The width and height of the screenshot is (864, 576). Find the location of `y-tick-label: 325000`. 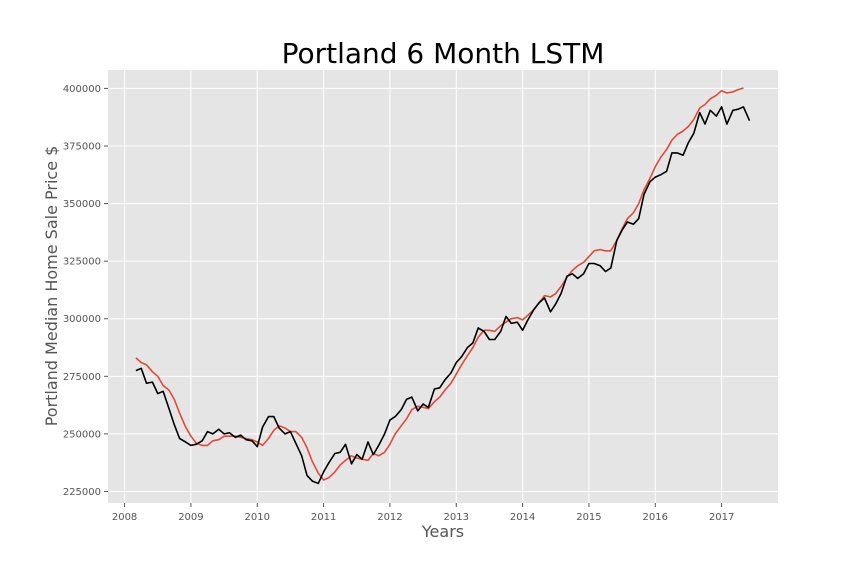

y-tick-label: 325000 is located at coordinates (82, 262).